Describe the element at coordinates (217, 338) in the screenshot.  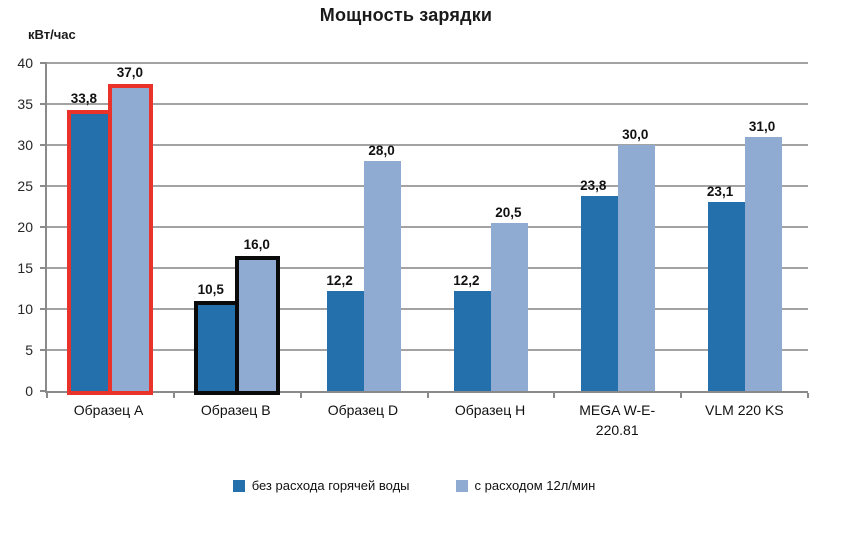
I see `bar-series-1: 10,5` at that location.